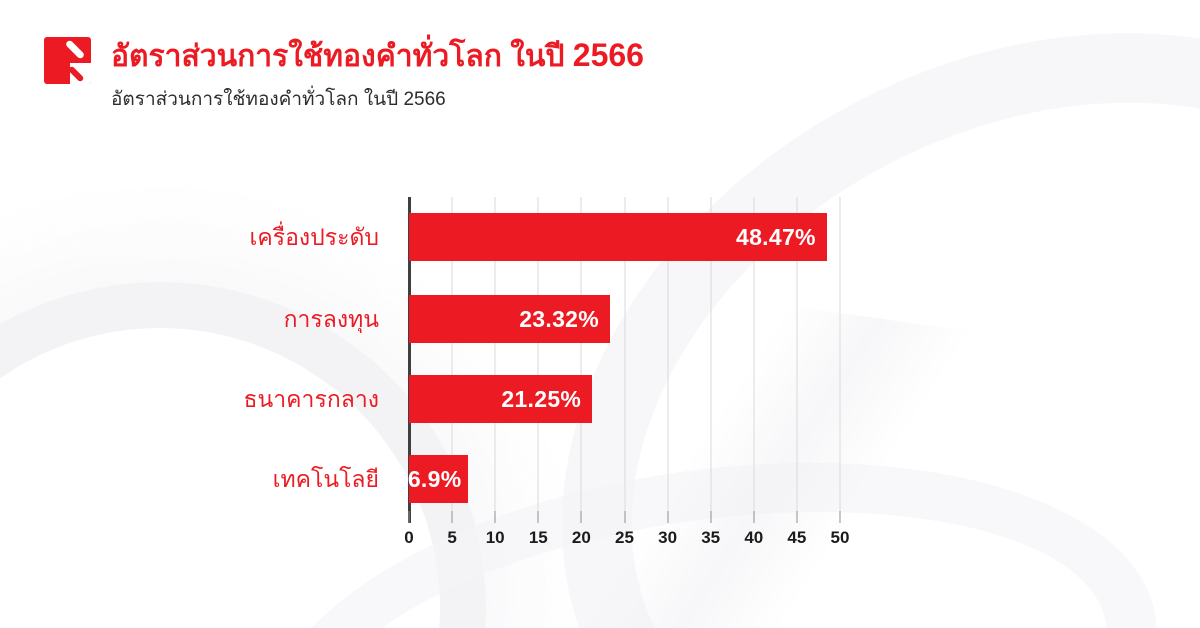 The image size is (1200, 628). Describe the element at coordinates (325, 479) in the screenshot. I see `category-label: เทคโนโลยี` at that location.